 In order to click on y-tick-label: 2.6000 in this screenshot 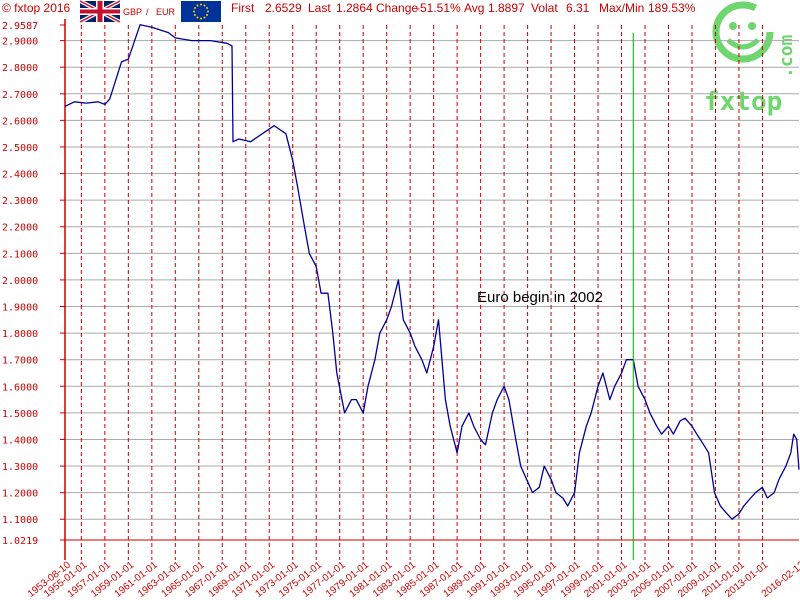, I will do `click(20, 121)`.